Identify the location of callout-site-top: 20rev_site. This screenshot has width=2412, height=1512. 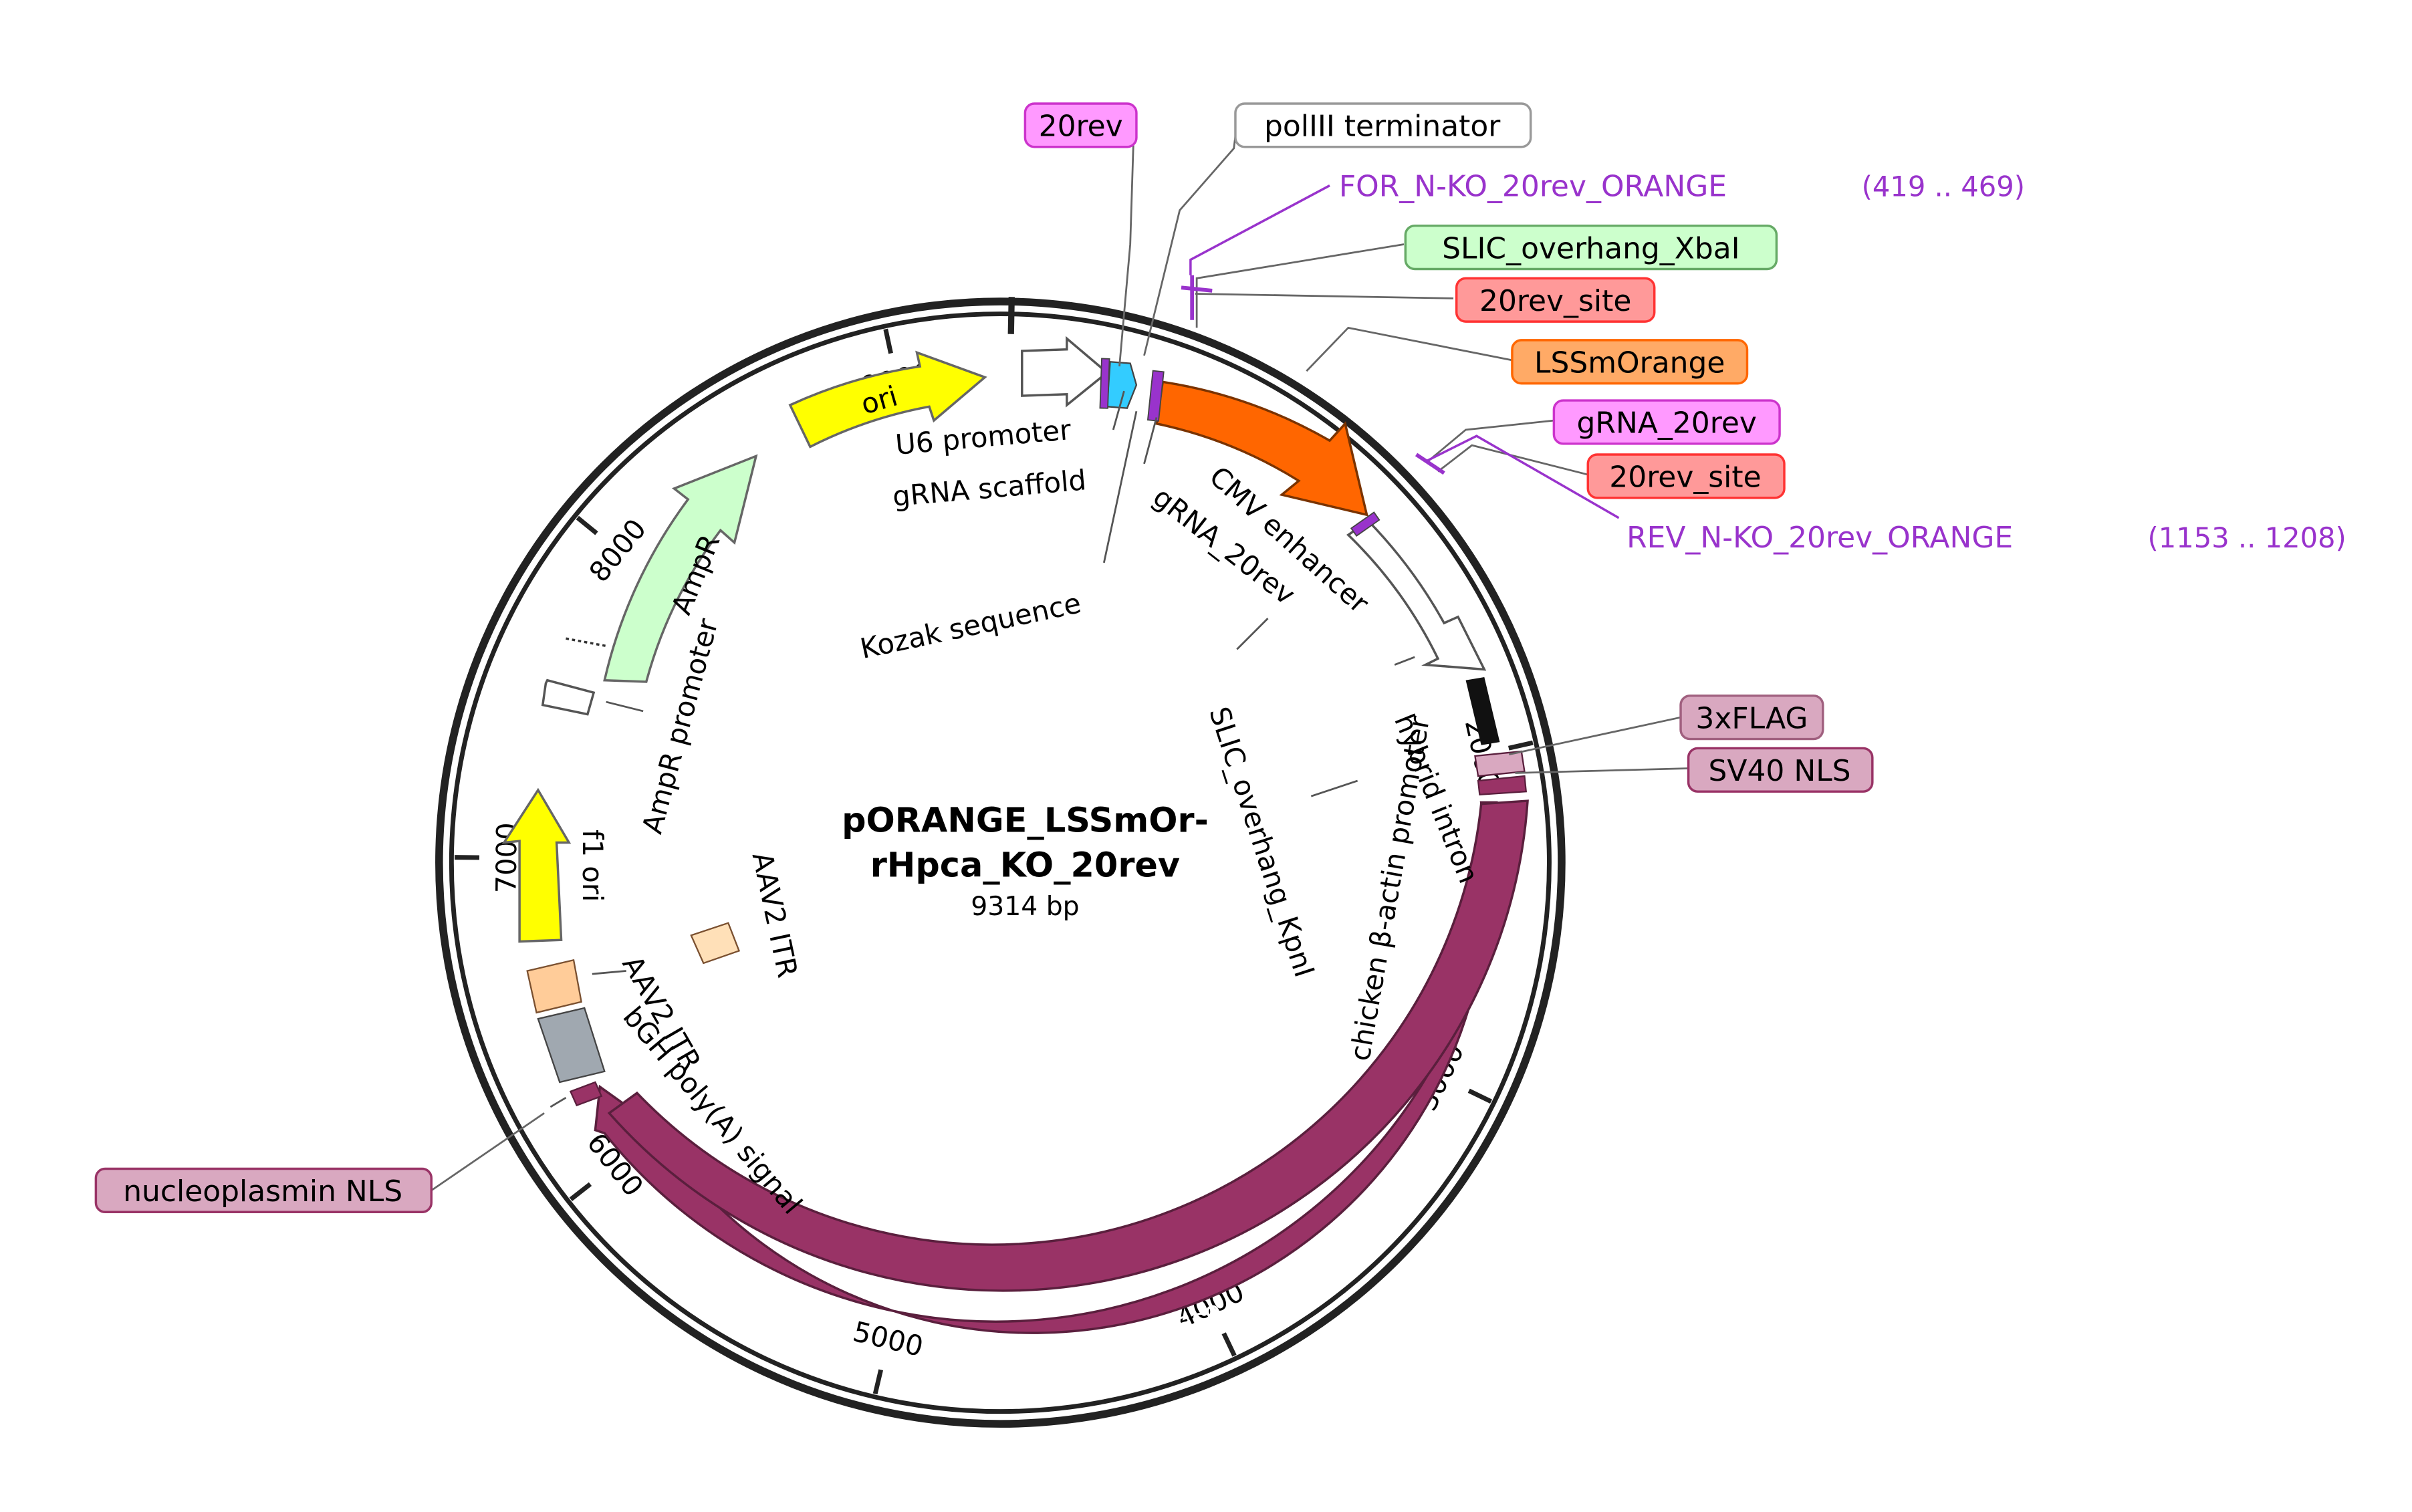
(1555, 301).